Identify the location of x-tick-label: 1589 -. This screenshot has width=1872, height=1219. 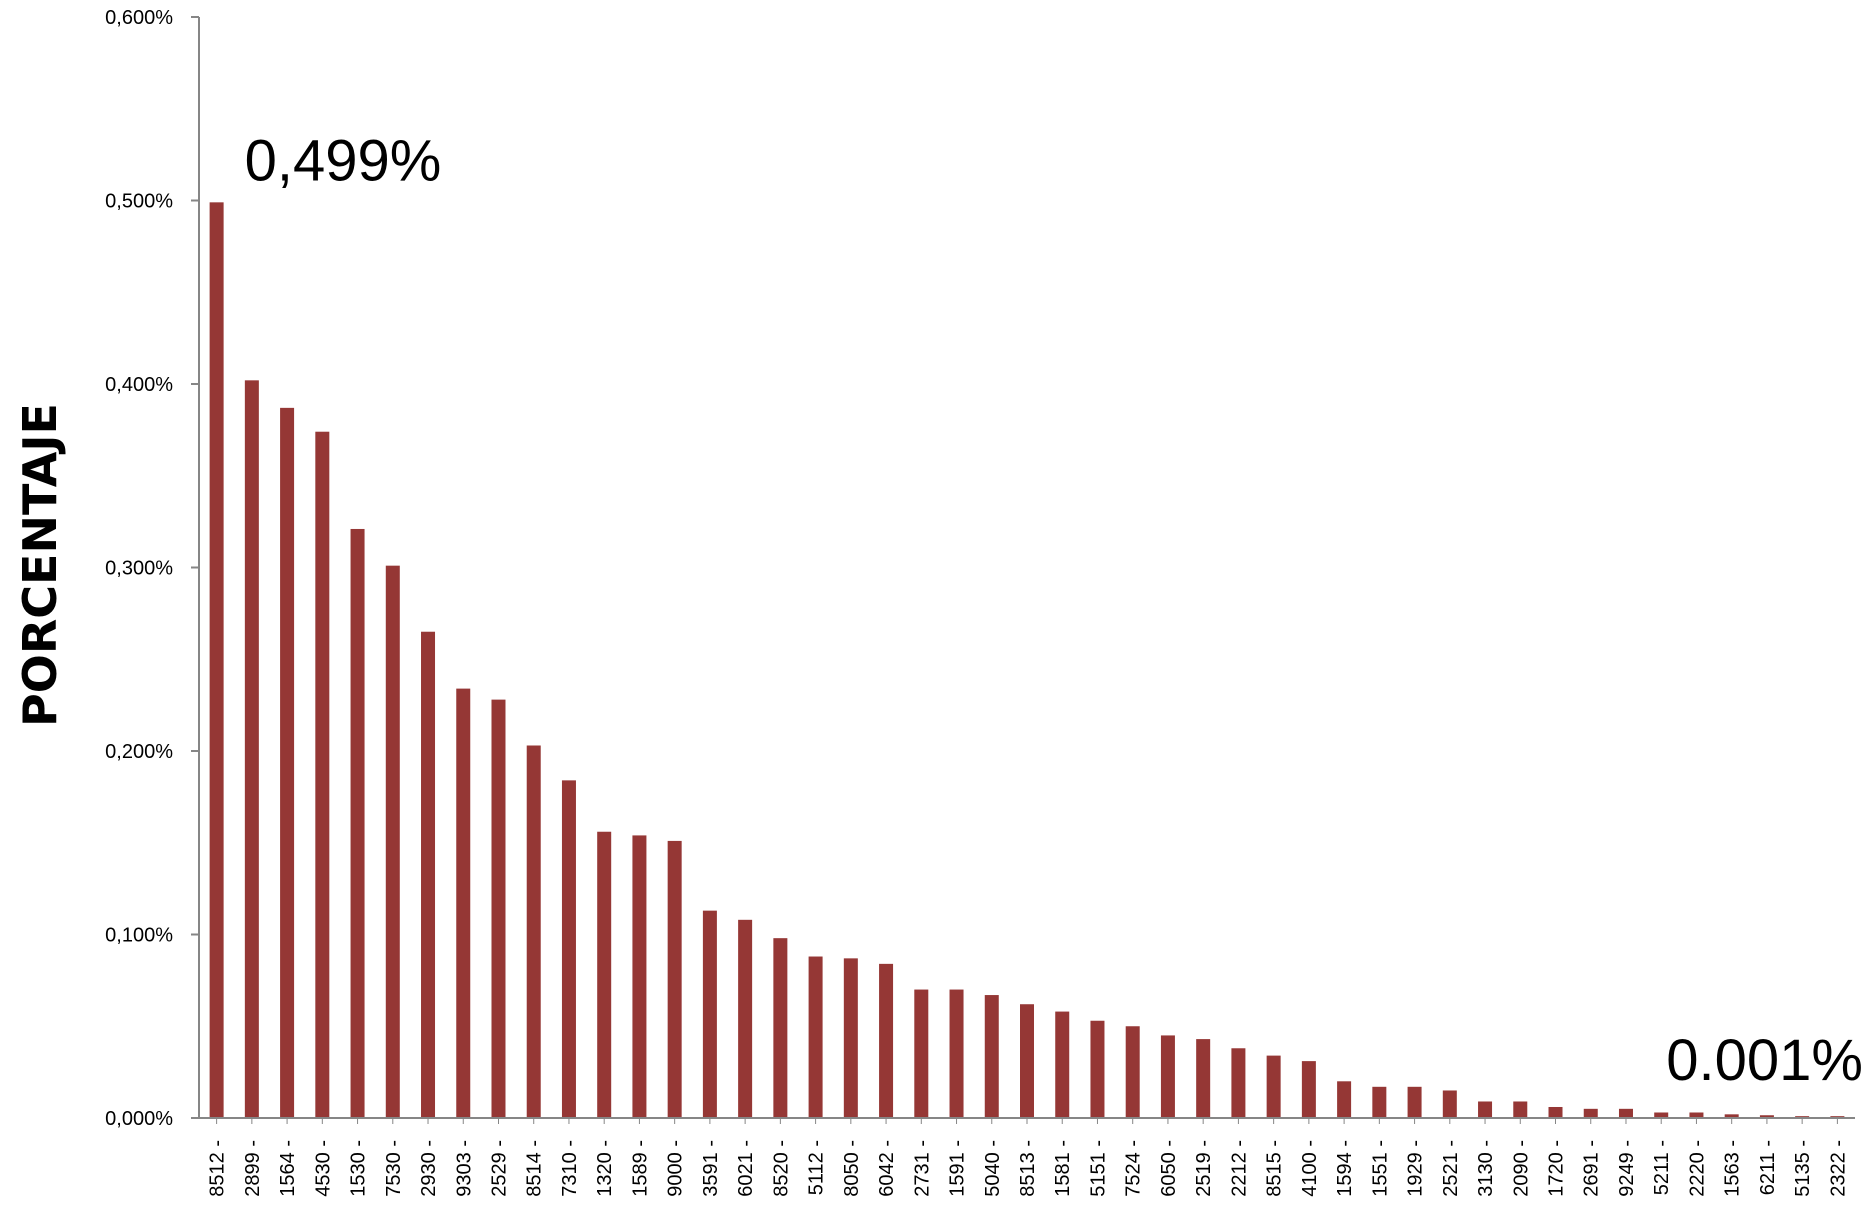
(640, 1168).